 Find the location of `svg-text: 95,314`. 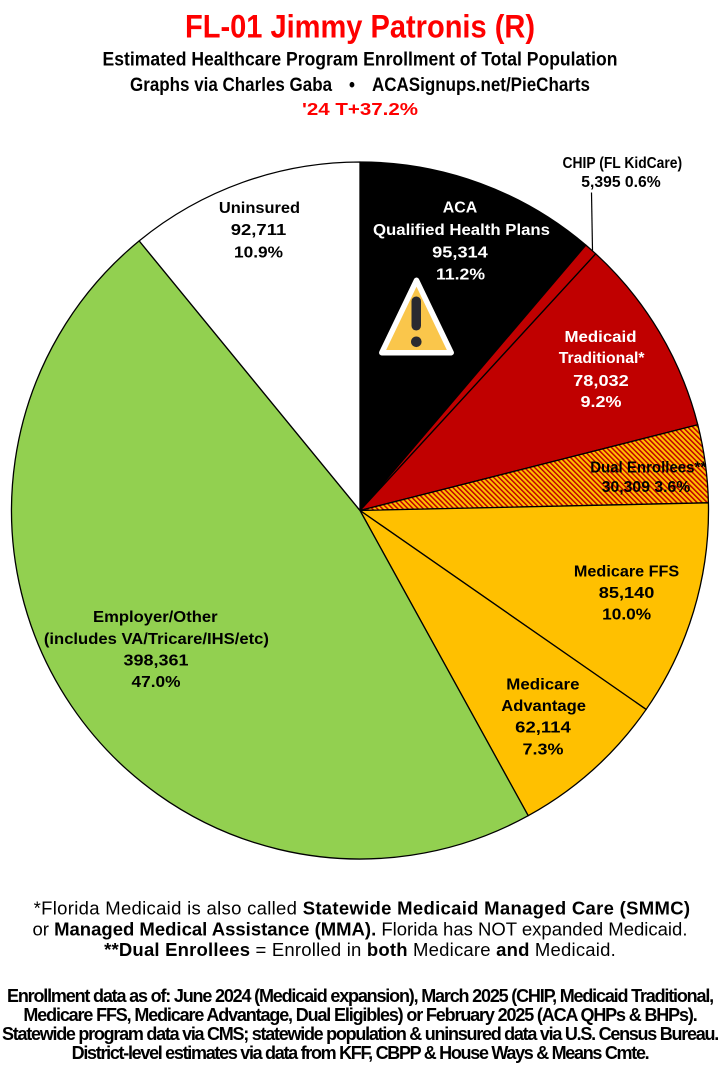

svg-text: 95,314 is located at coordinates (460, 253).